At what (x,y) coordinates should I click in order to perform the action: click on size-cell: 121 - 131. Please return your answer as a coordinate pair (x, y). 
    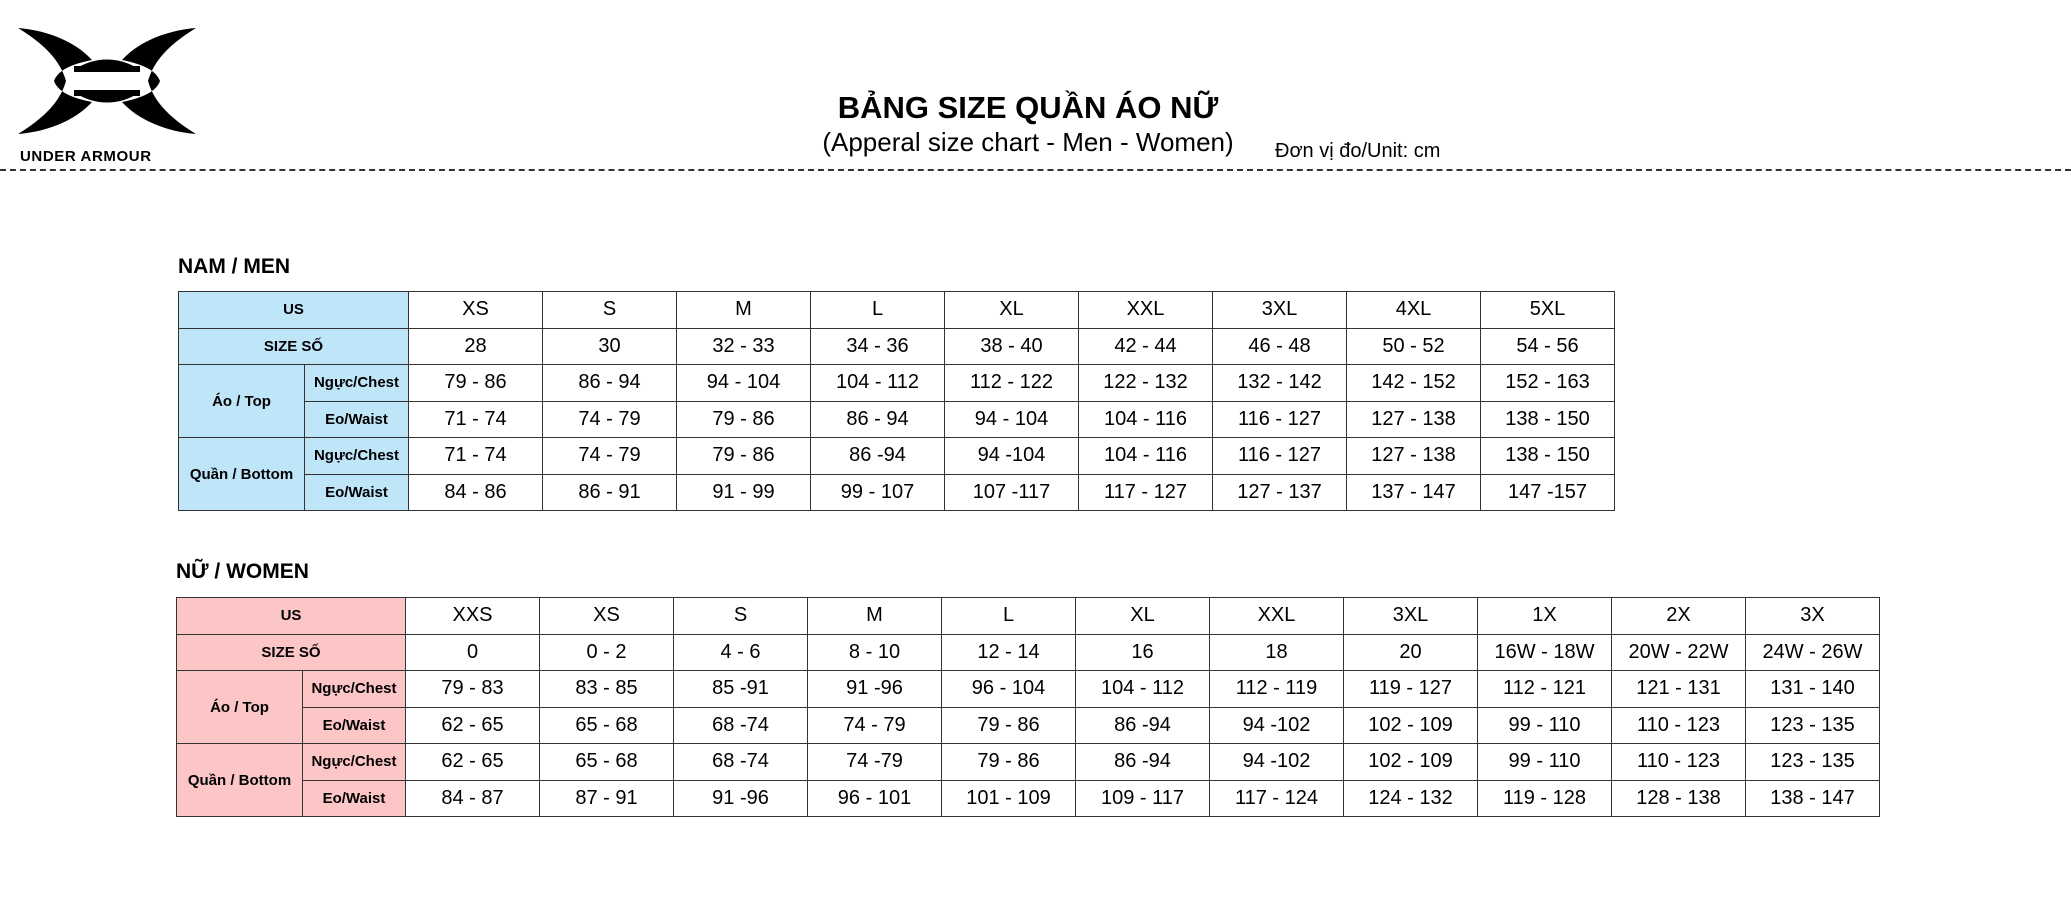
    Looking at the image, I should click on (1678, 689).